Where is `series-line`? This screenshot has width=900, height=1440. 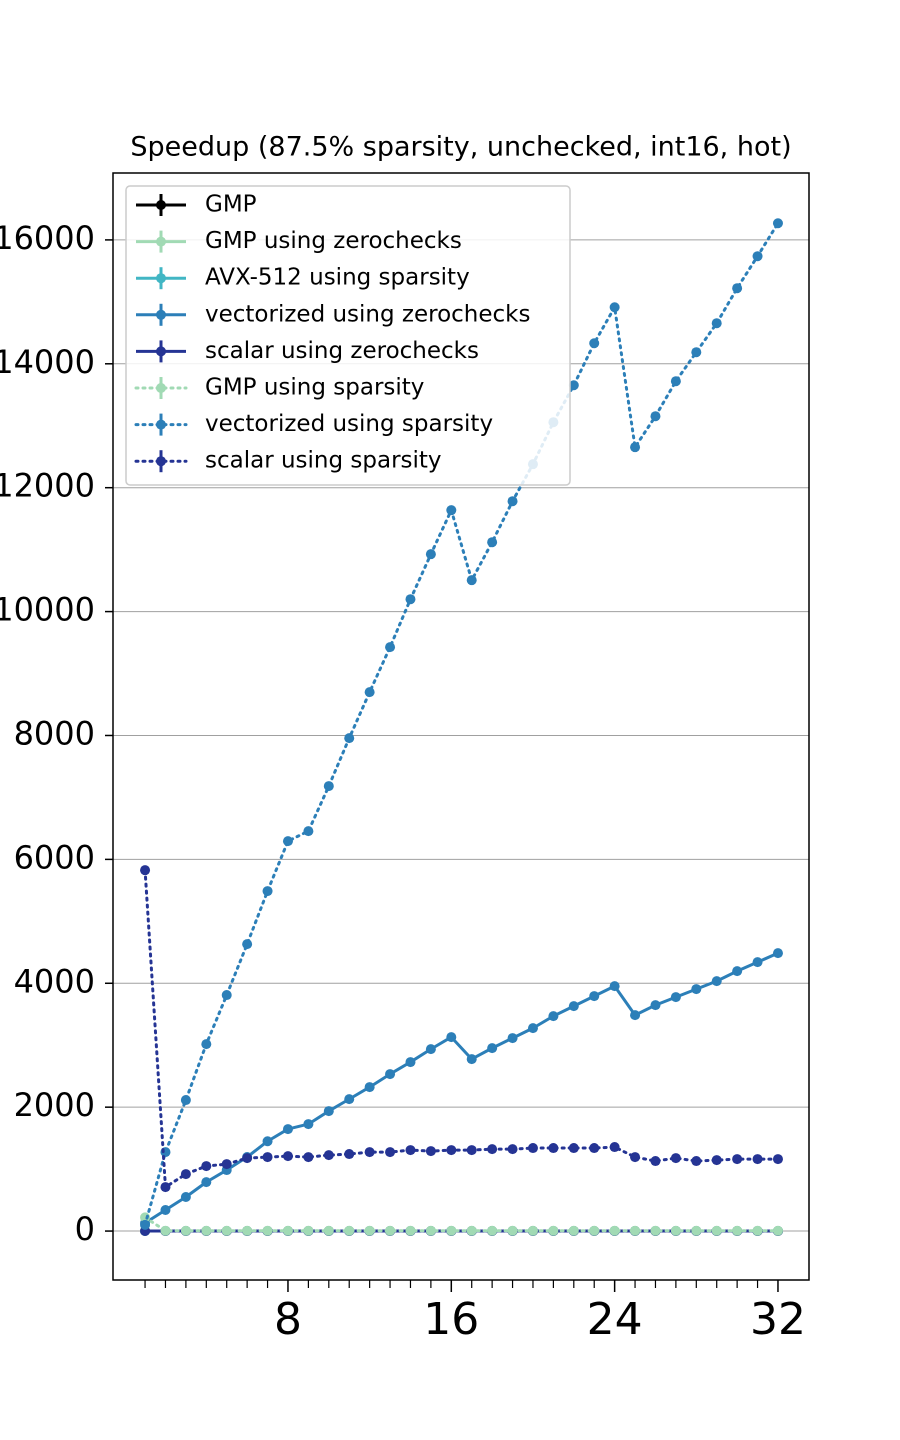 series-line is located at coordinates (461, 1224).